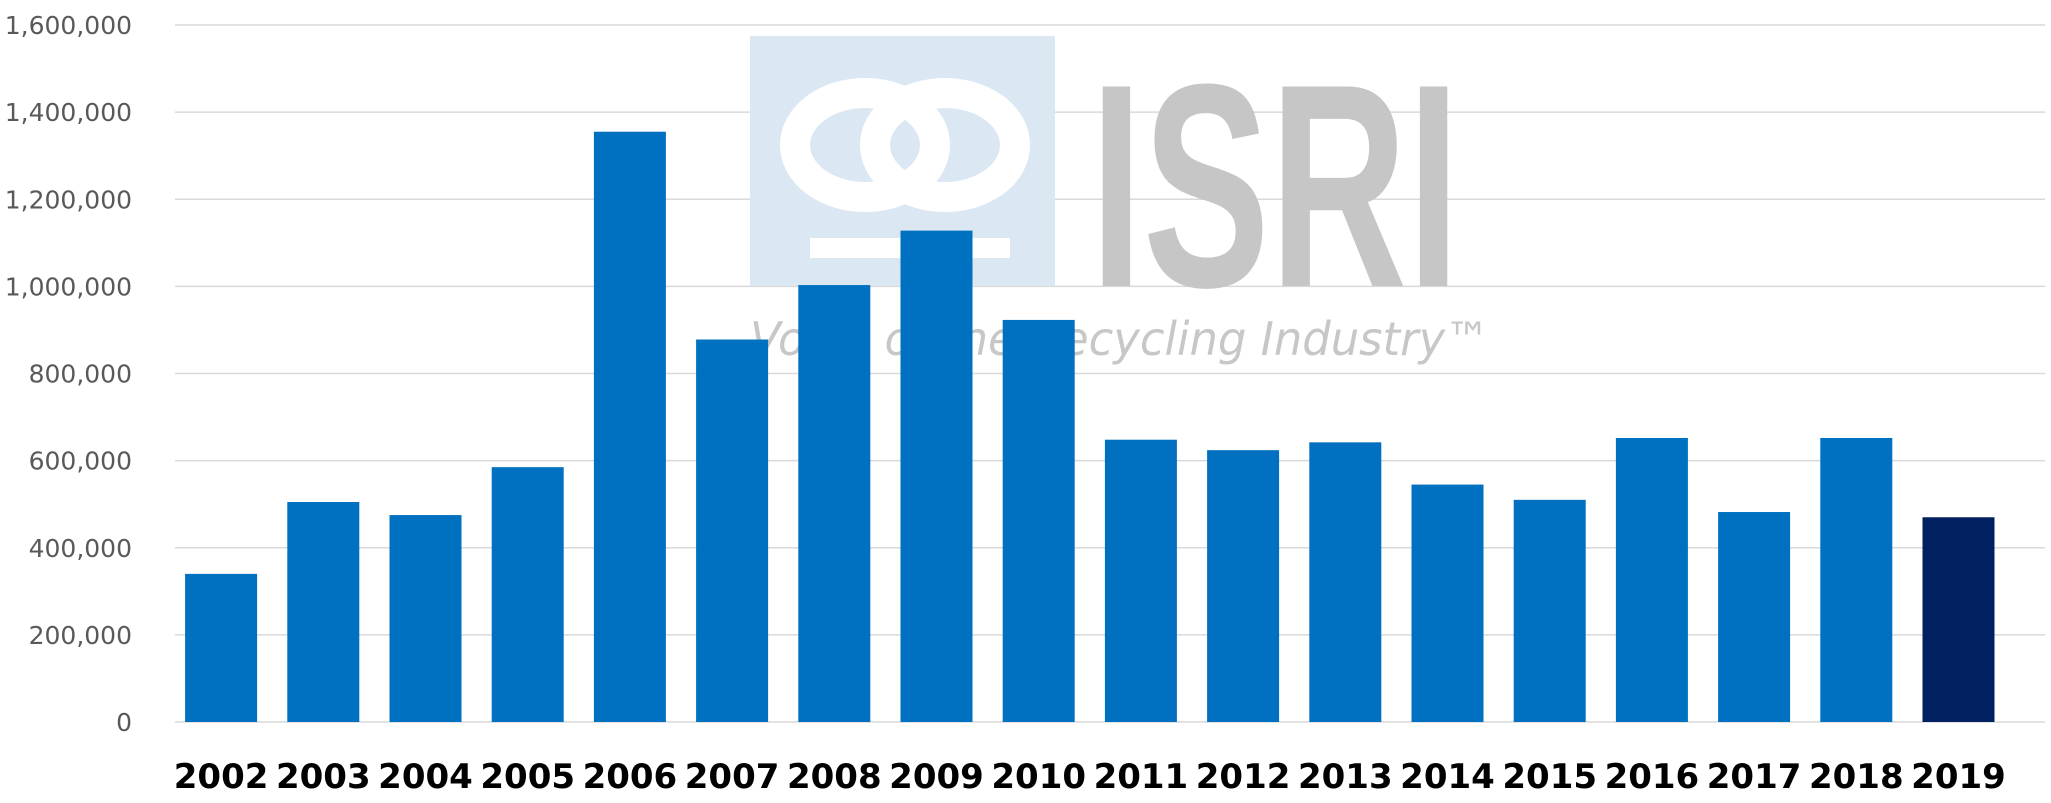 This screenshot has width=2051, height=803. What do you see at coordinates (425, 777) in the screenshot?
I see `x-tick-label-2004: 2004` at bounding box center [425, 777].